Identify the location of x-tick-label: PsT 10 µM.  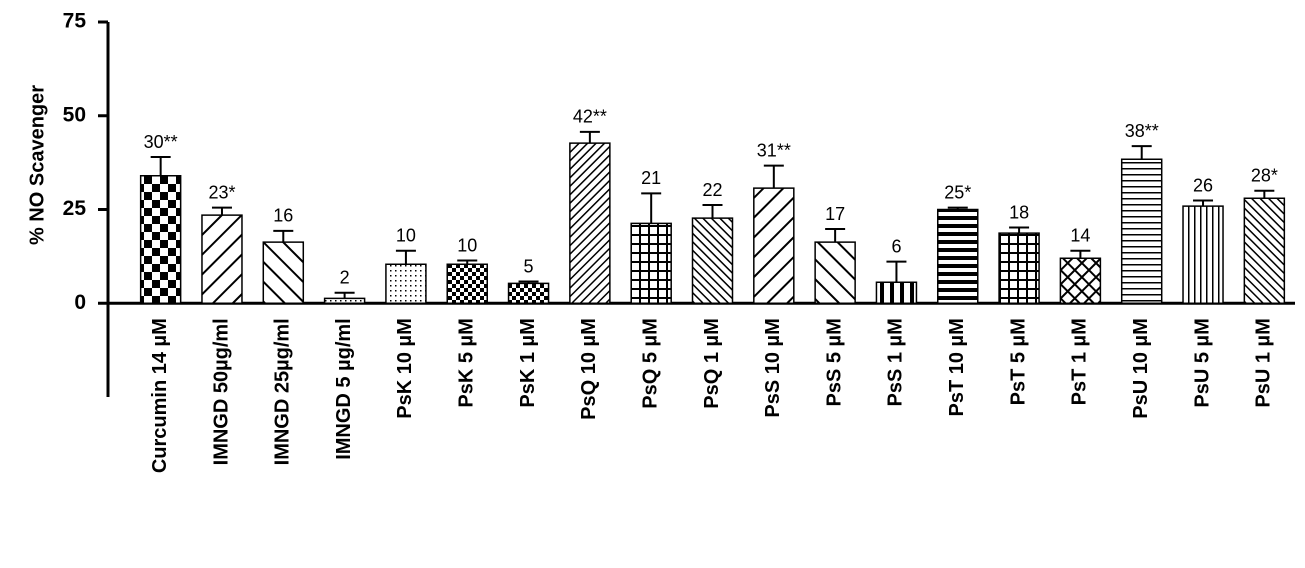
(957, 367).